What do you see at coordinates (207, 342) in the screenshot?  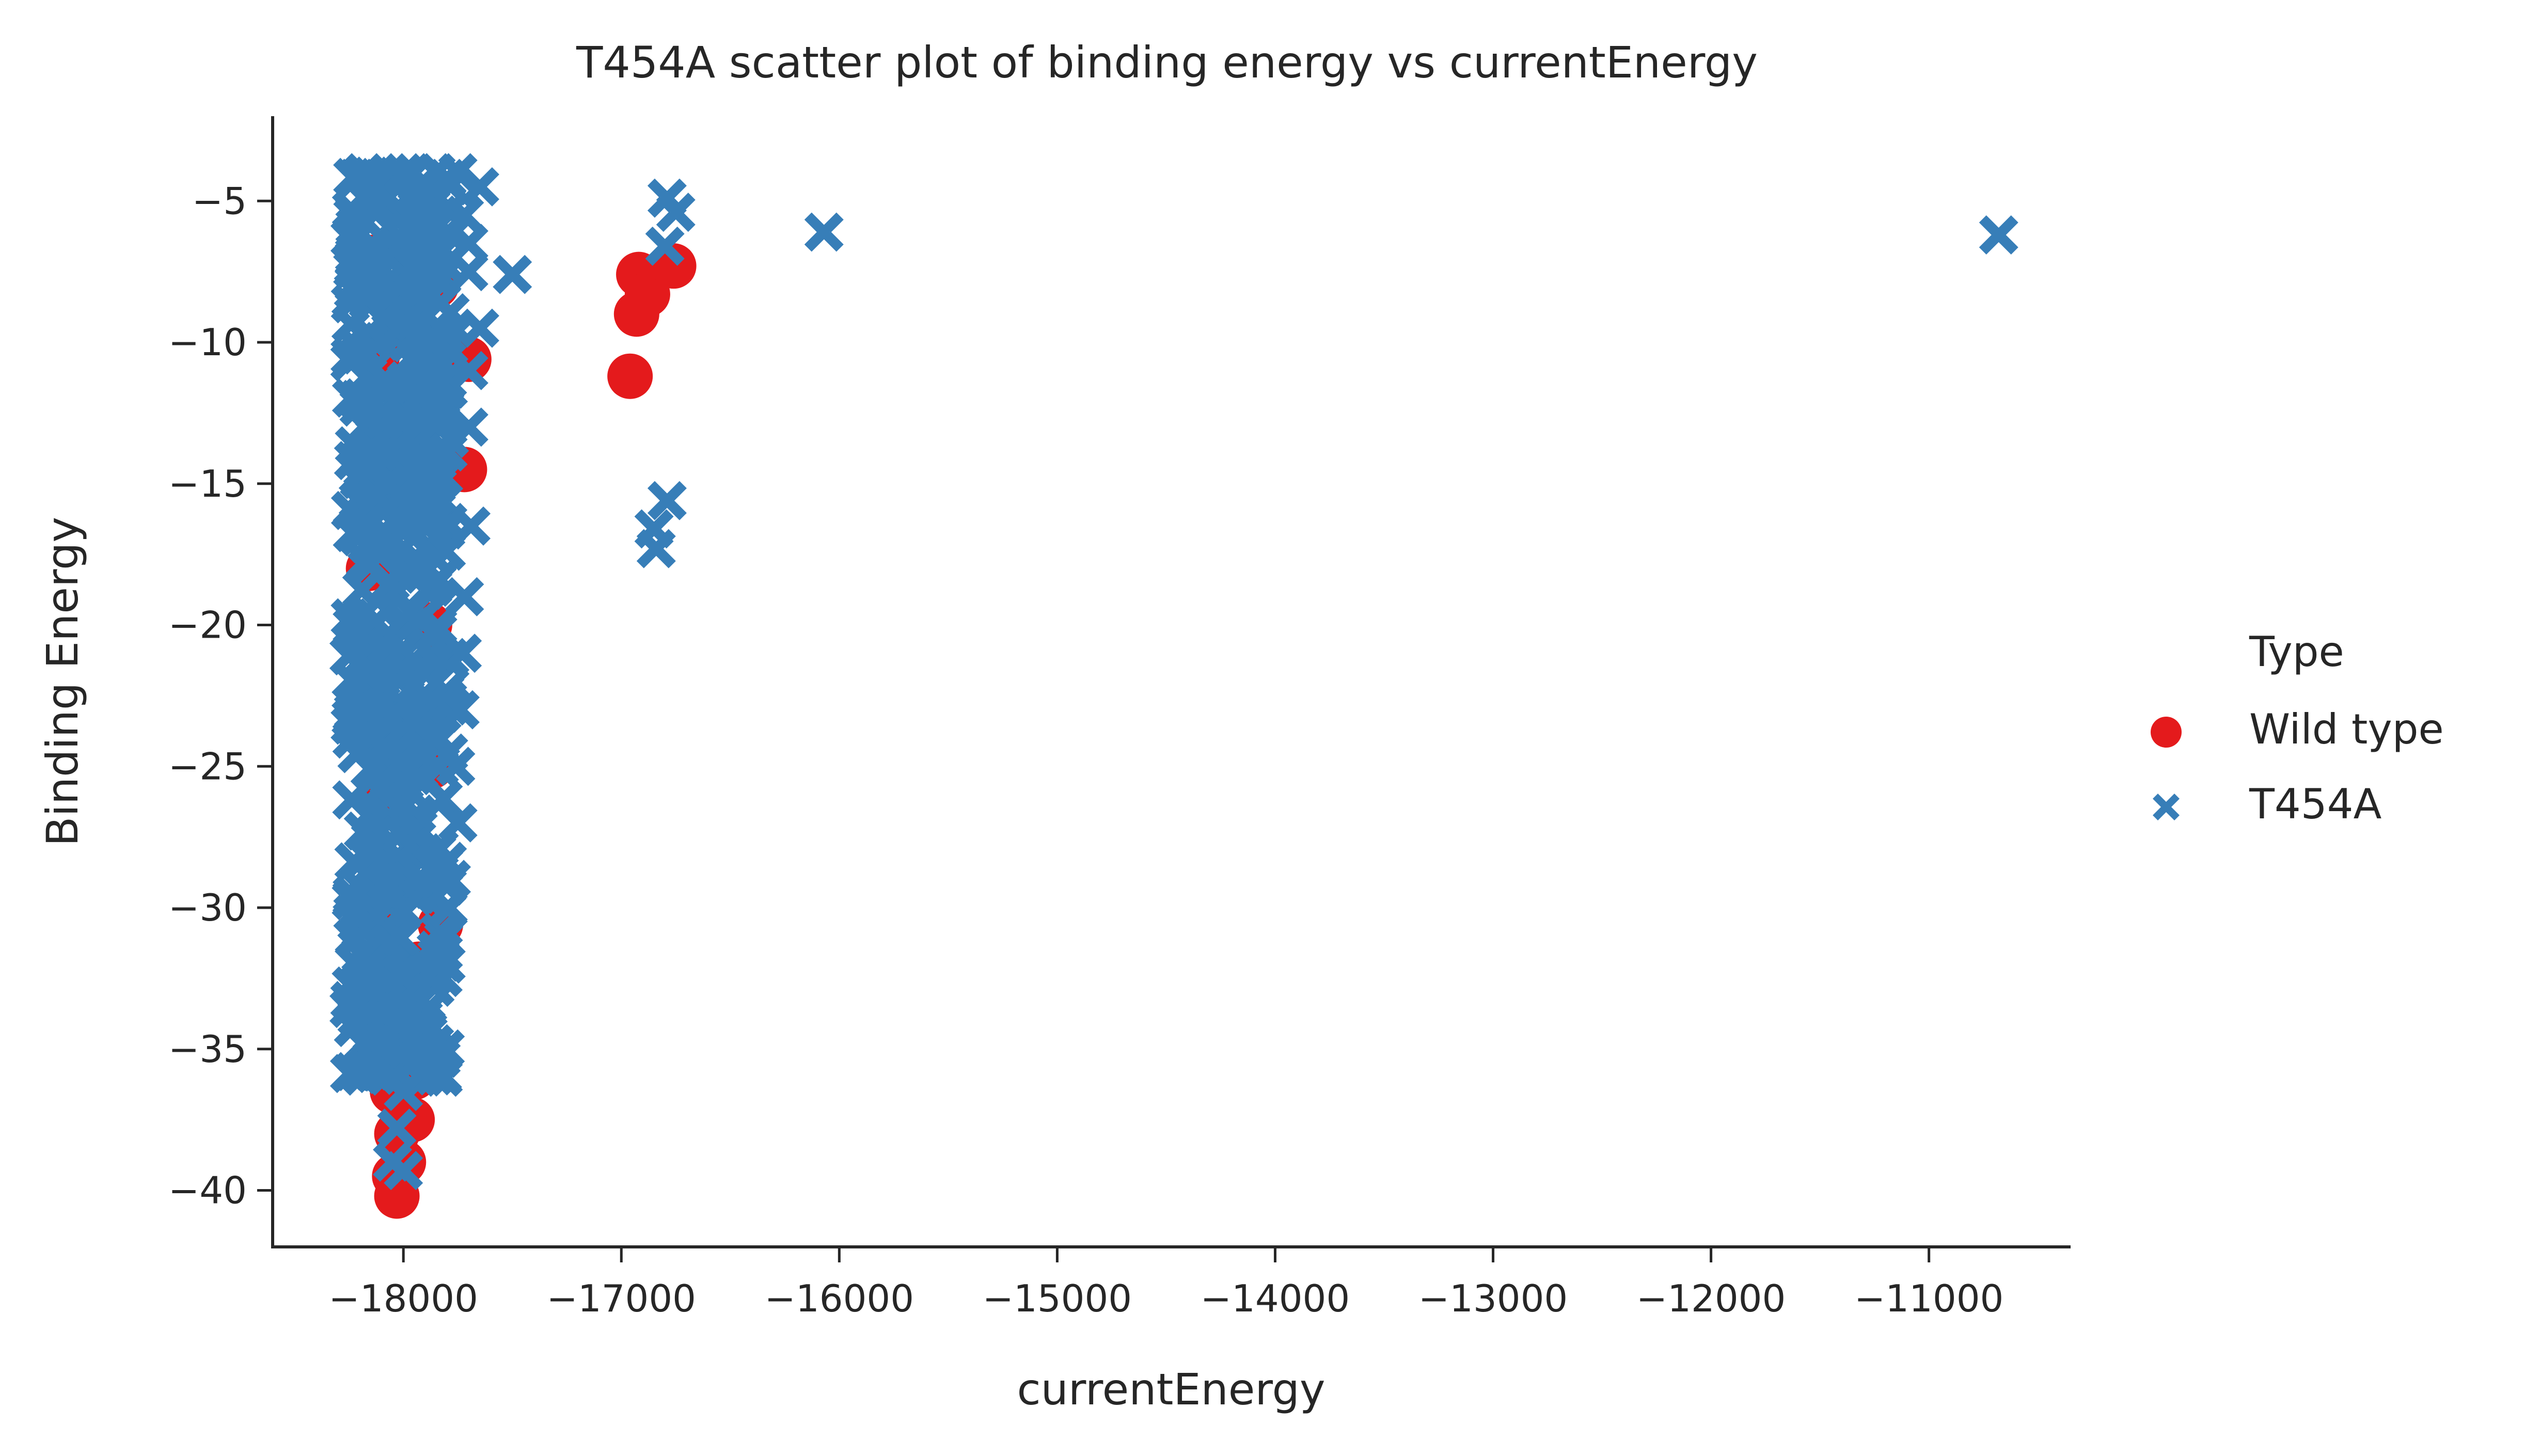 I see `y-tick-label: −10` at bounding box center [207, 342].